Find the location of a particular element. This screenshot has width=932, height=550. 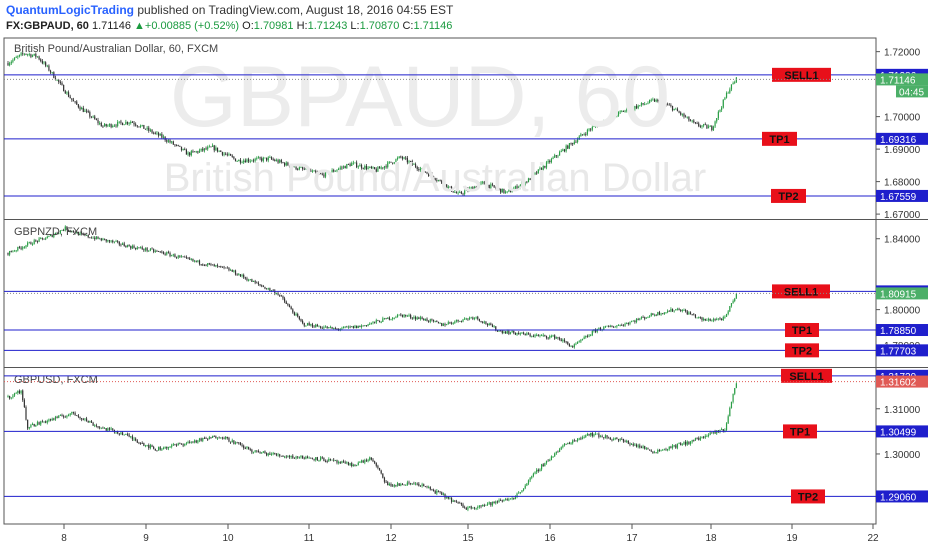

x-tick-label: 18 is located at coordinates (711, 538).